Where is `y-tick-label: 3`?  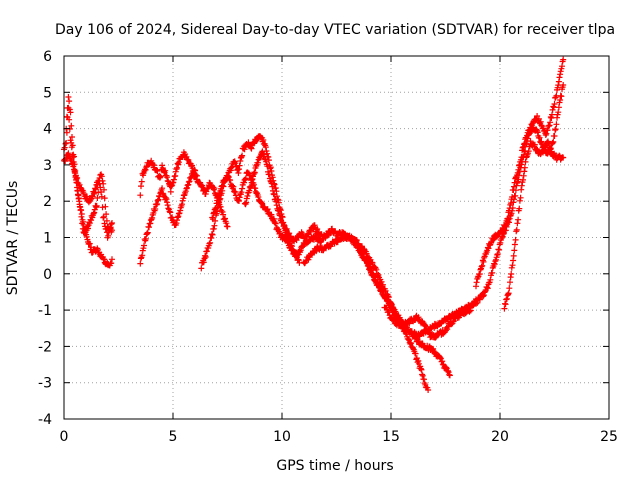 y-tick-label: 3 is located at coordinates (47, 166).